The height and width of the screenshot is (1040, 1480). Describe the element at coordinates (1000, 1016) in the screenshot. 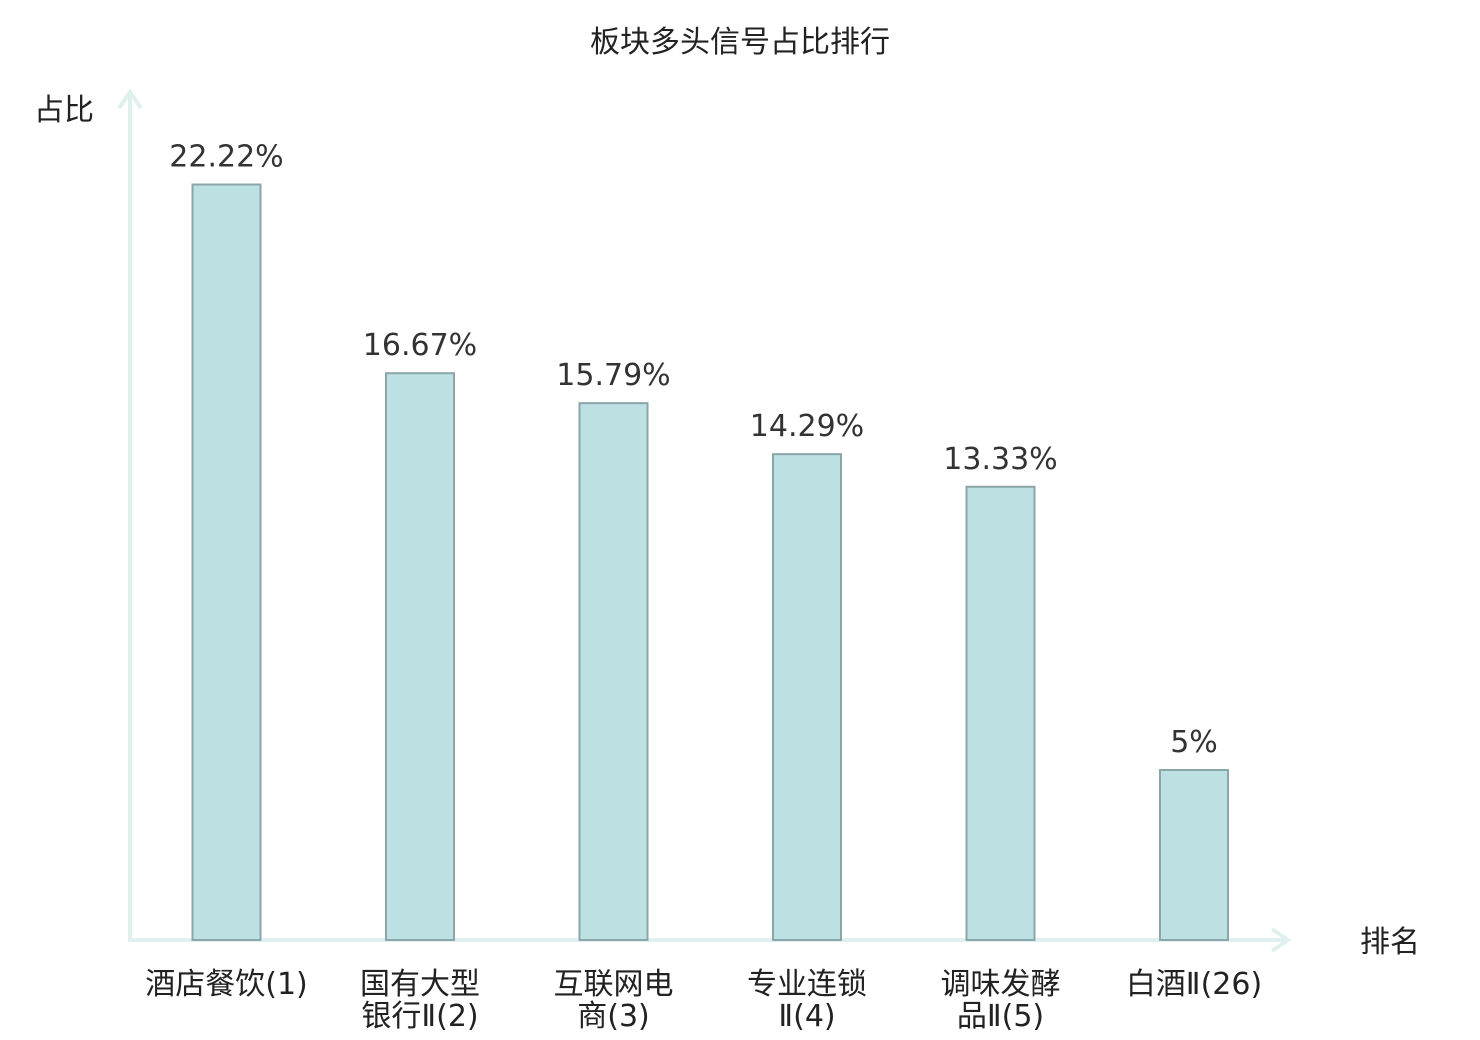

I see `category-label-5-line-2: 品Ⅱ(5)` at that location.